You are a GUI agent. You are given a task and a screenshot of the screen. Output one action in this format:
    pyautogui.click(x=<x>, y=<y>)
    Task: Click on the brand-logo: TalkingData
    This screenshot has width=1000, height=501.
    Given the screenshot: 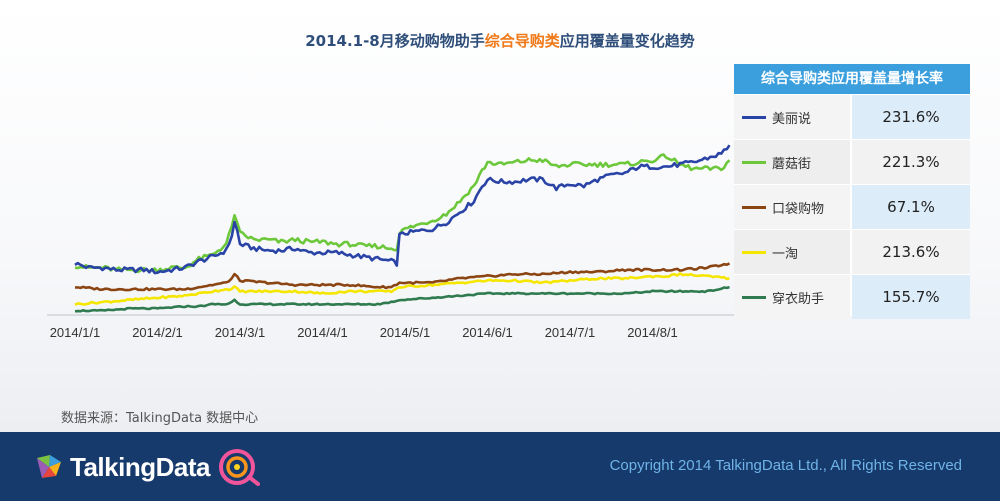 What is the action you would take?
    pyautogui.click(x=147, y=467)
    